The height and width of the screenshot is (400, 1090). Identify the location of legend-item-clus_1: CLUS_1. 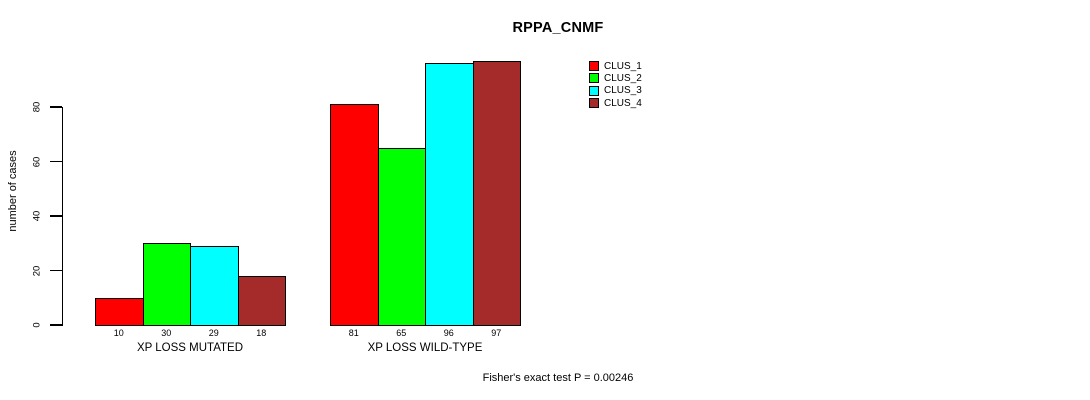
(615, 66).